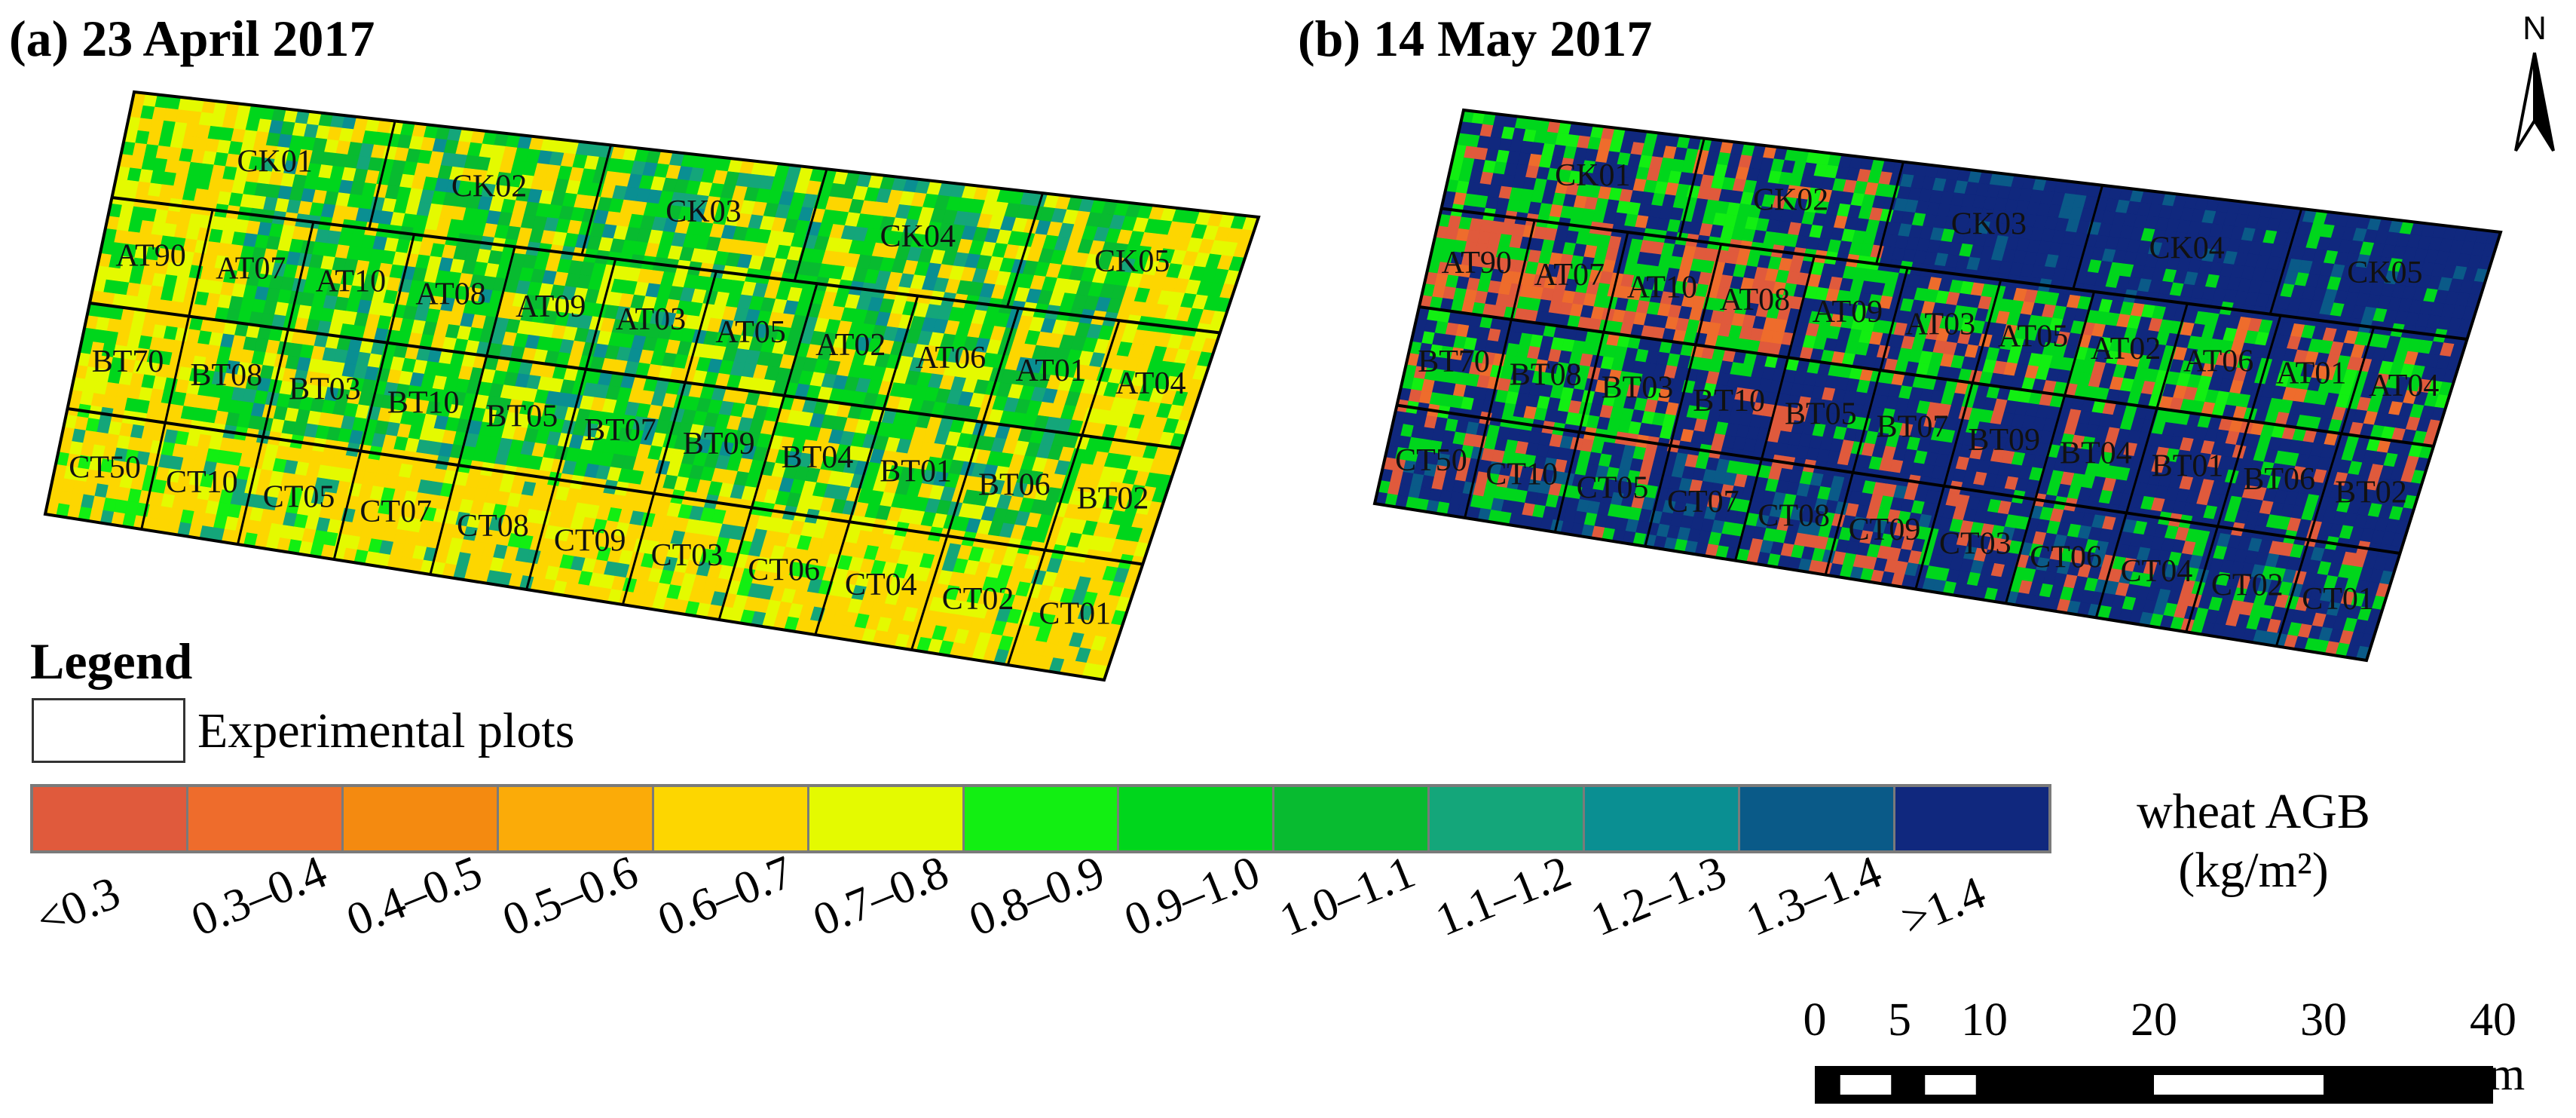 The width and height of the screenshot is (2576, 1118). I want to click on plot-label: CT07, so click(395, 512).